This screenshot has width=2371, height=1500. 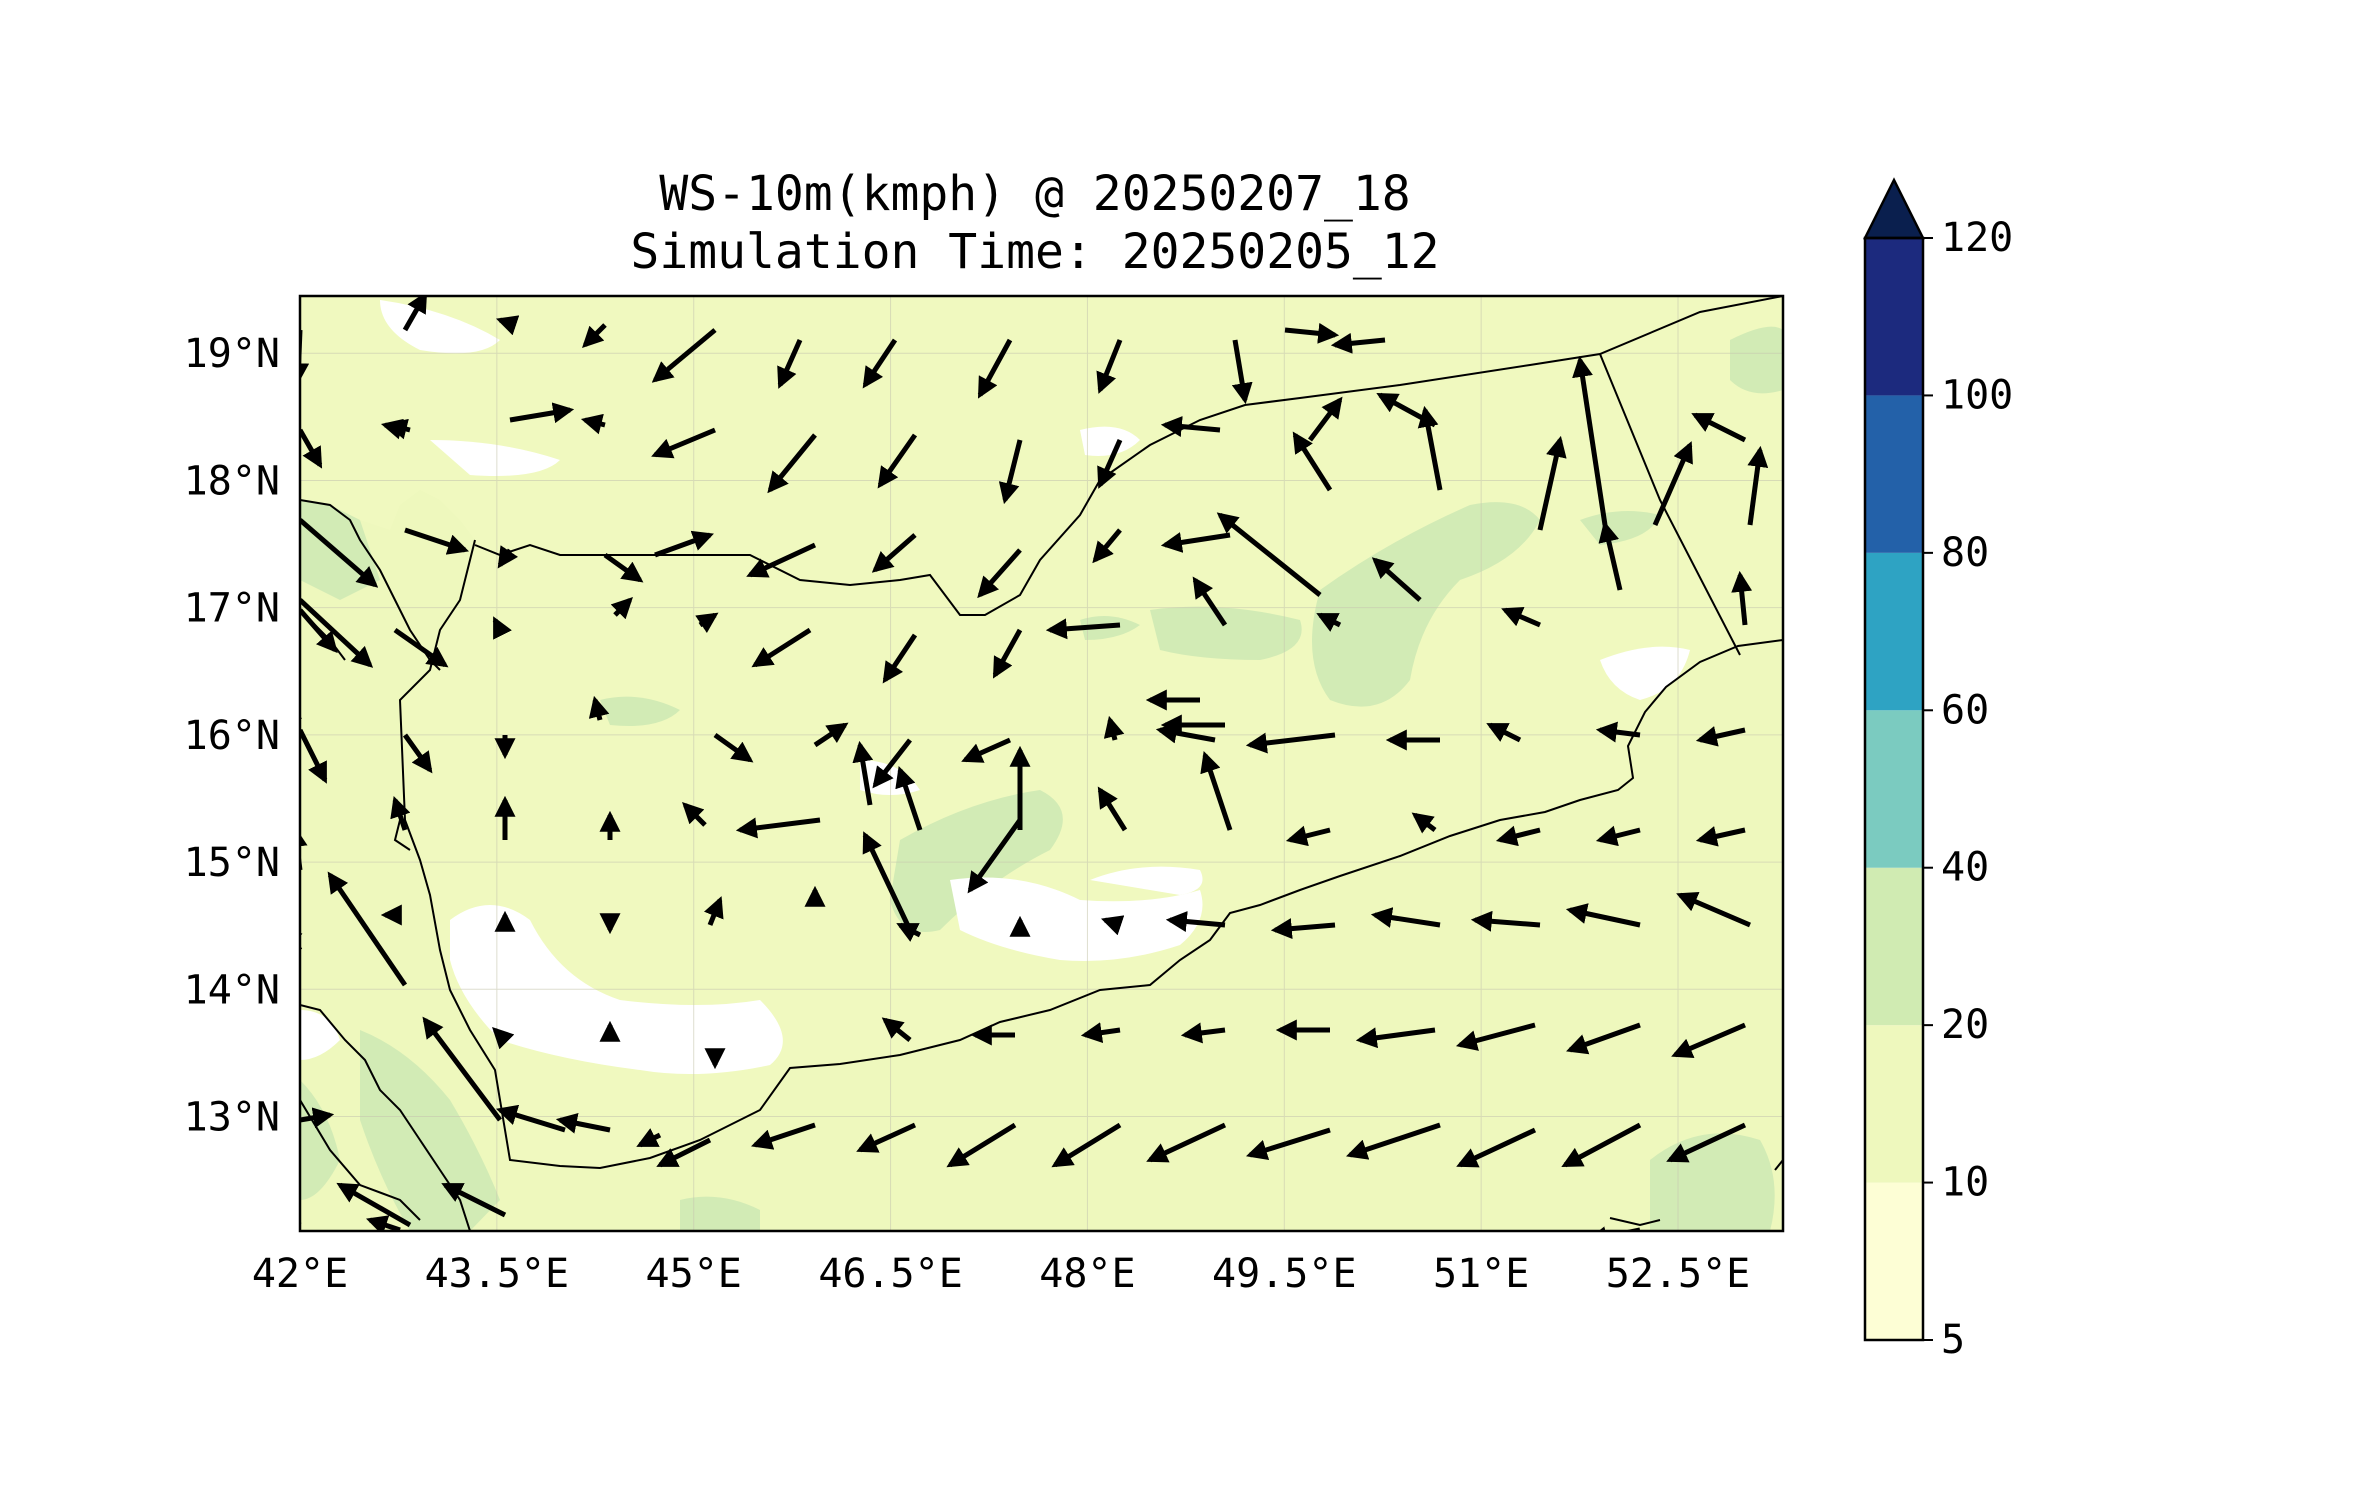 What do you see at coordinates (1034, 252) in the screenshot?
I see `map-title-line2: Simulation Time: 20250205_12` at bounding box center [1034, 252].